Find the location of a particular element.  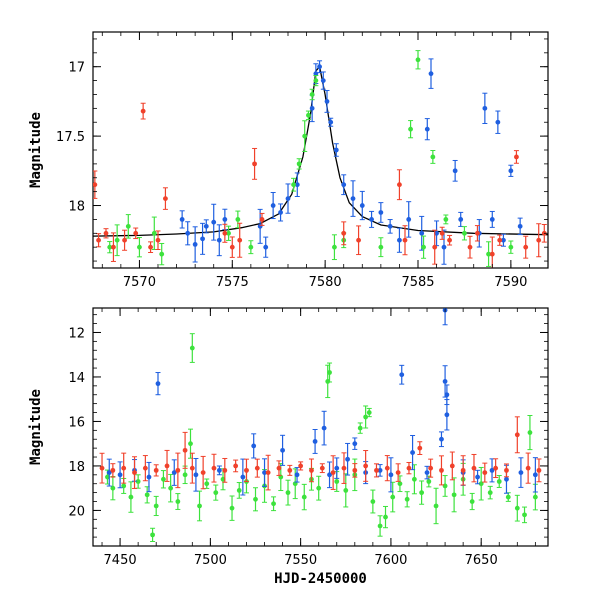

x-tick-label: 7585 is located at coordinates (417, 282).